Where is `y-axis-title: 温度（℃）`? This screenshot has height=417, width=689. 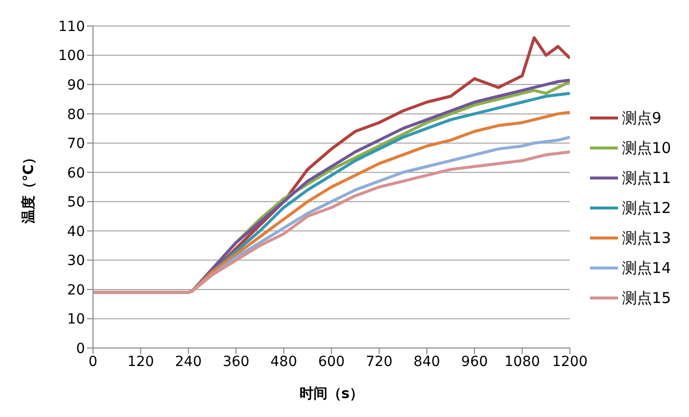 y-axis-title: 温度（℃） is located at coordinates (28, 187).